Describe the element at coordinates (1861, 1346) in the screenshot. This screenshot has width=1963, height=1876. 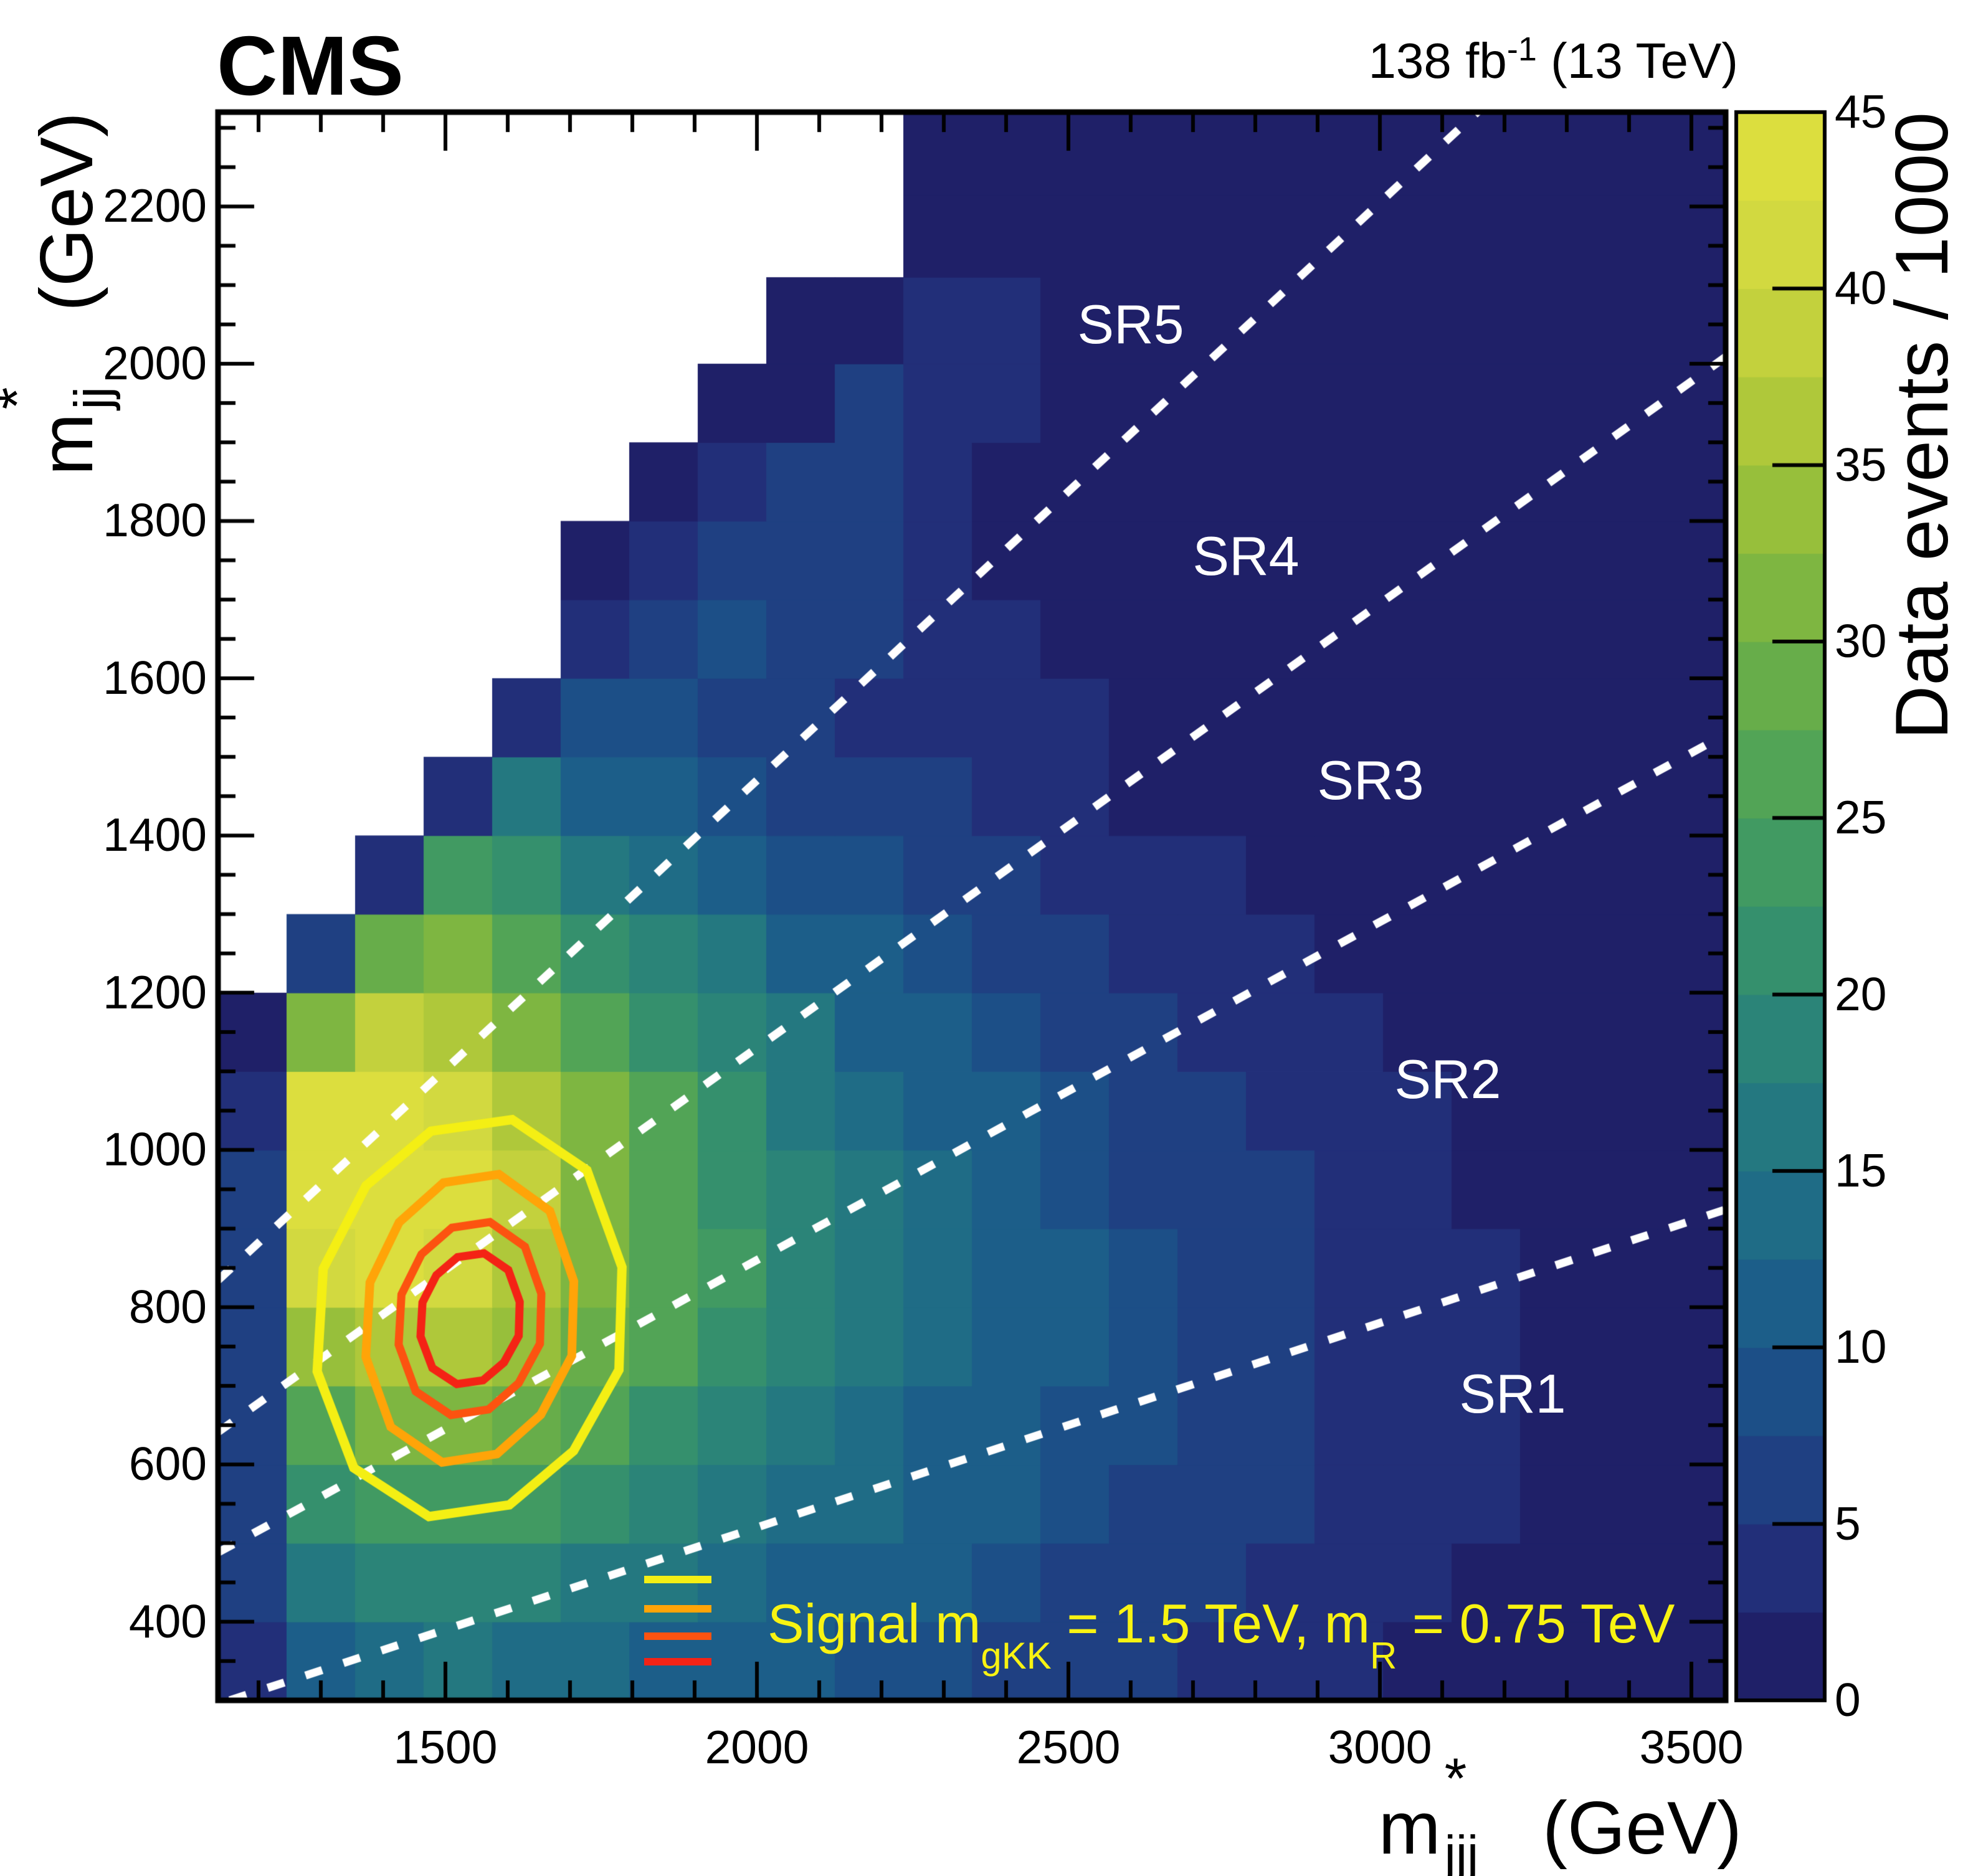
I see `colorbar-tick-label: 10` at that location.